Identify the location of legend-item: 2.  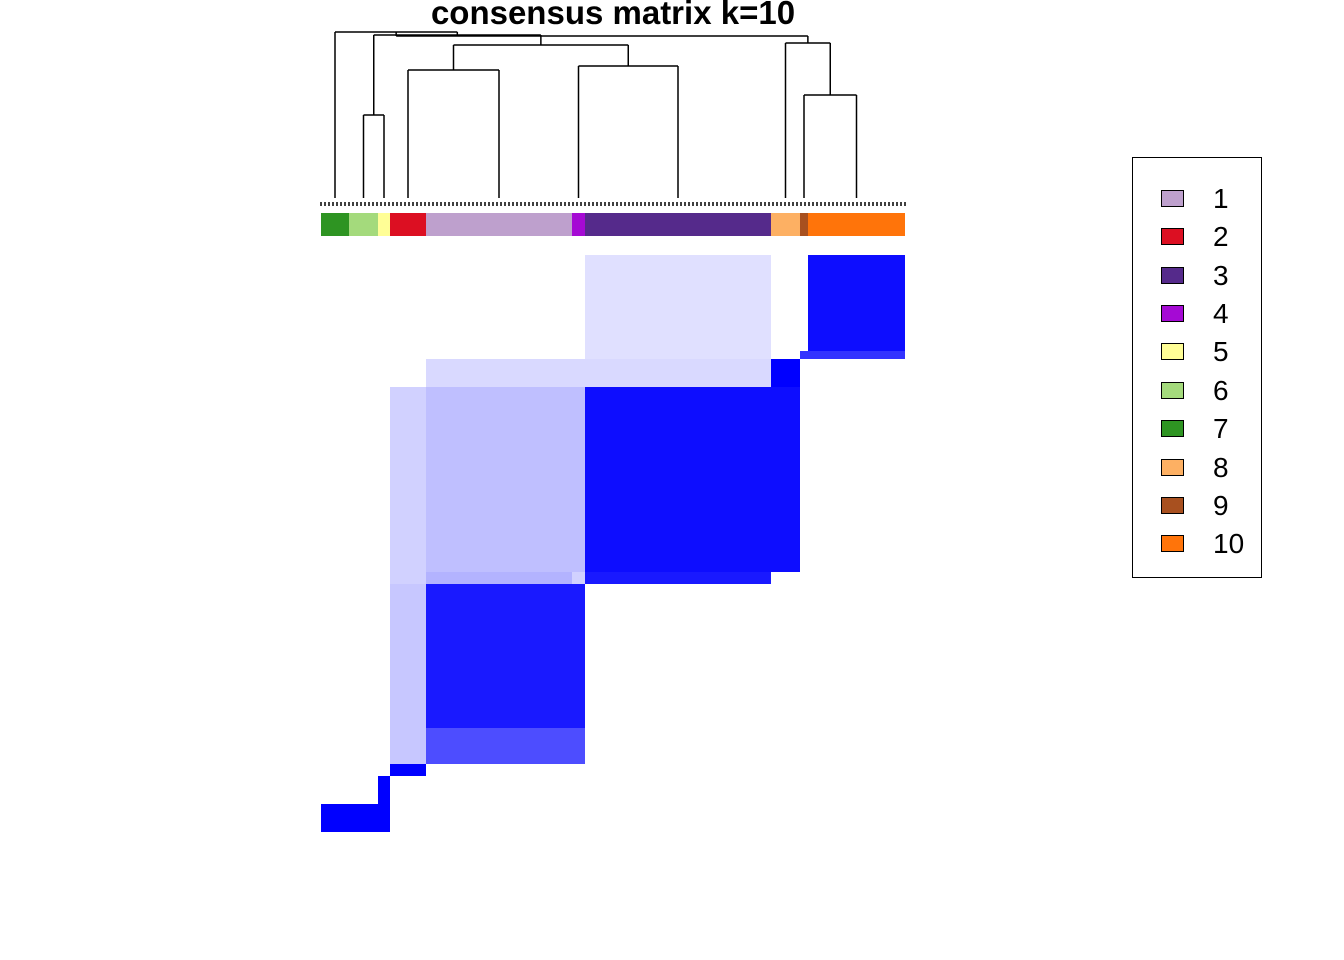
(1197, 236).